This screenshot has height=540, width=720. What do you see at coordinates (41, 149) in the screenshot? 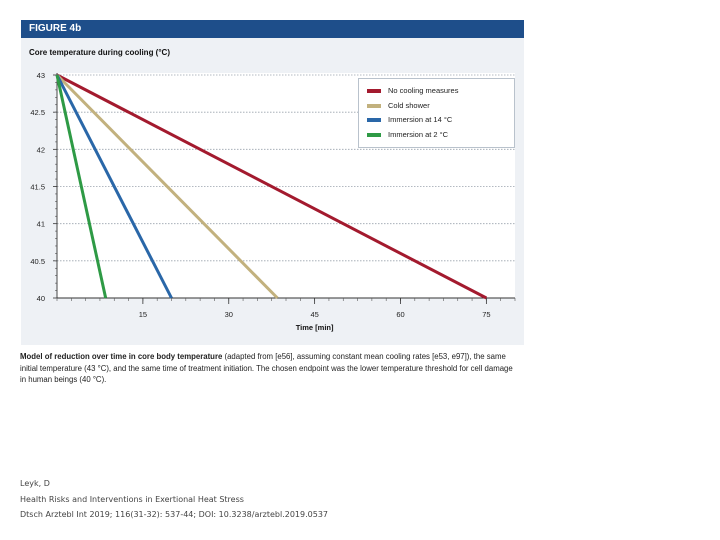
I see `y-tick-label: 42` at bounding box center [41, 149].